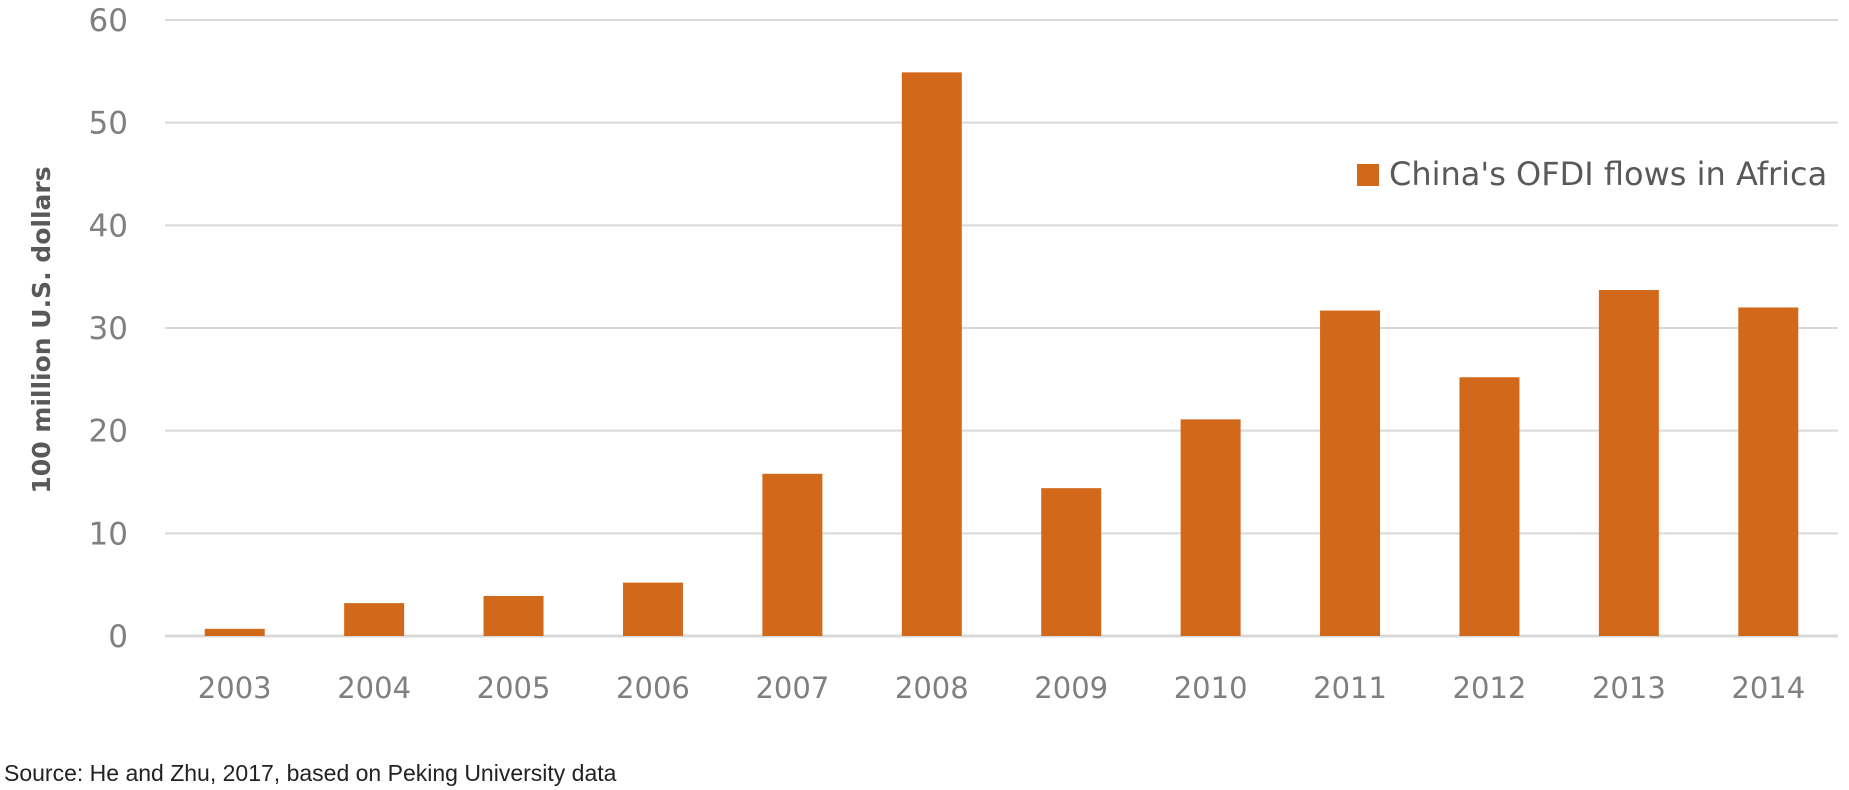 The image size is (1849, 790). What do you see at coordinates (514, 688) in the screenshot?
I see `x-tick-label: 2005` at bounding box center [514, 688].